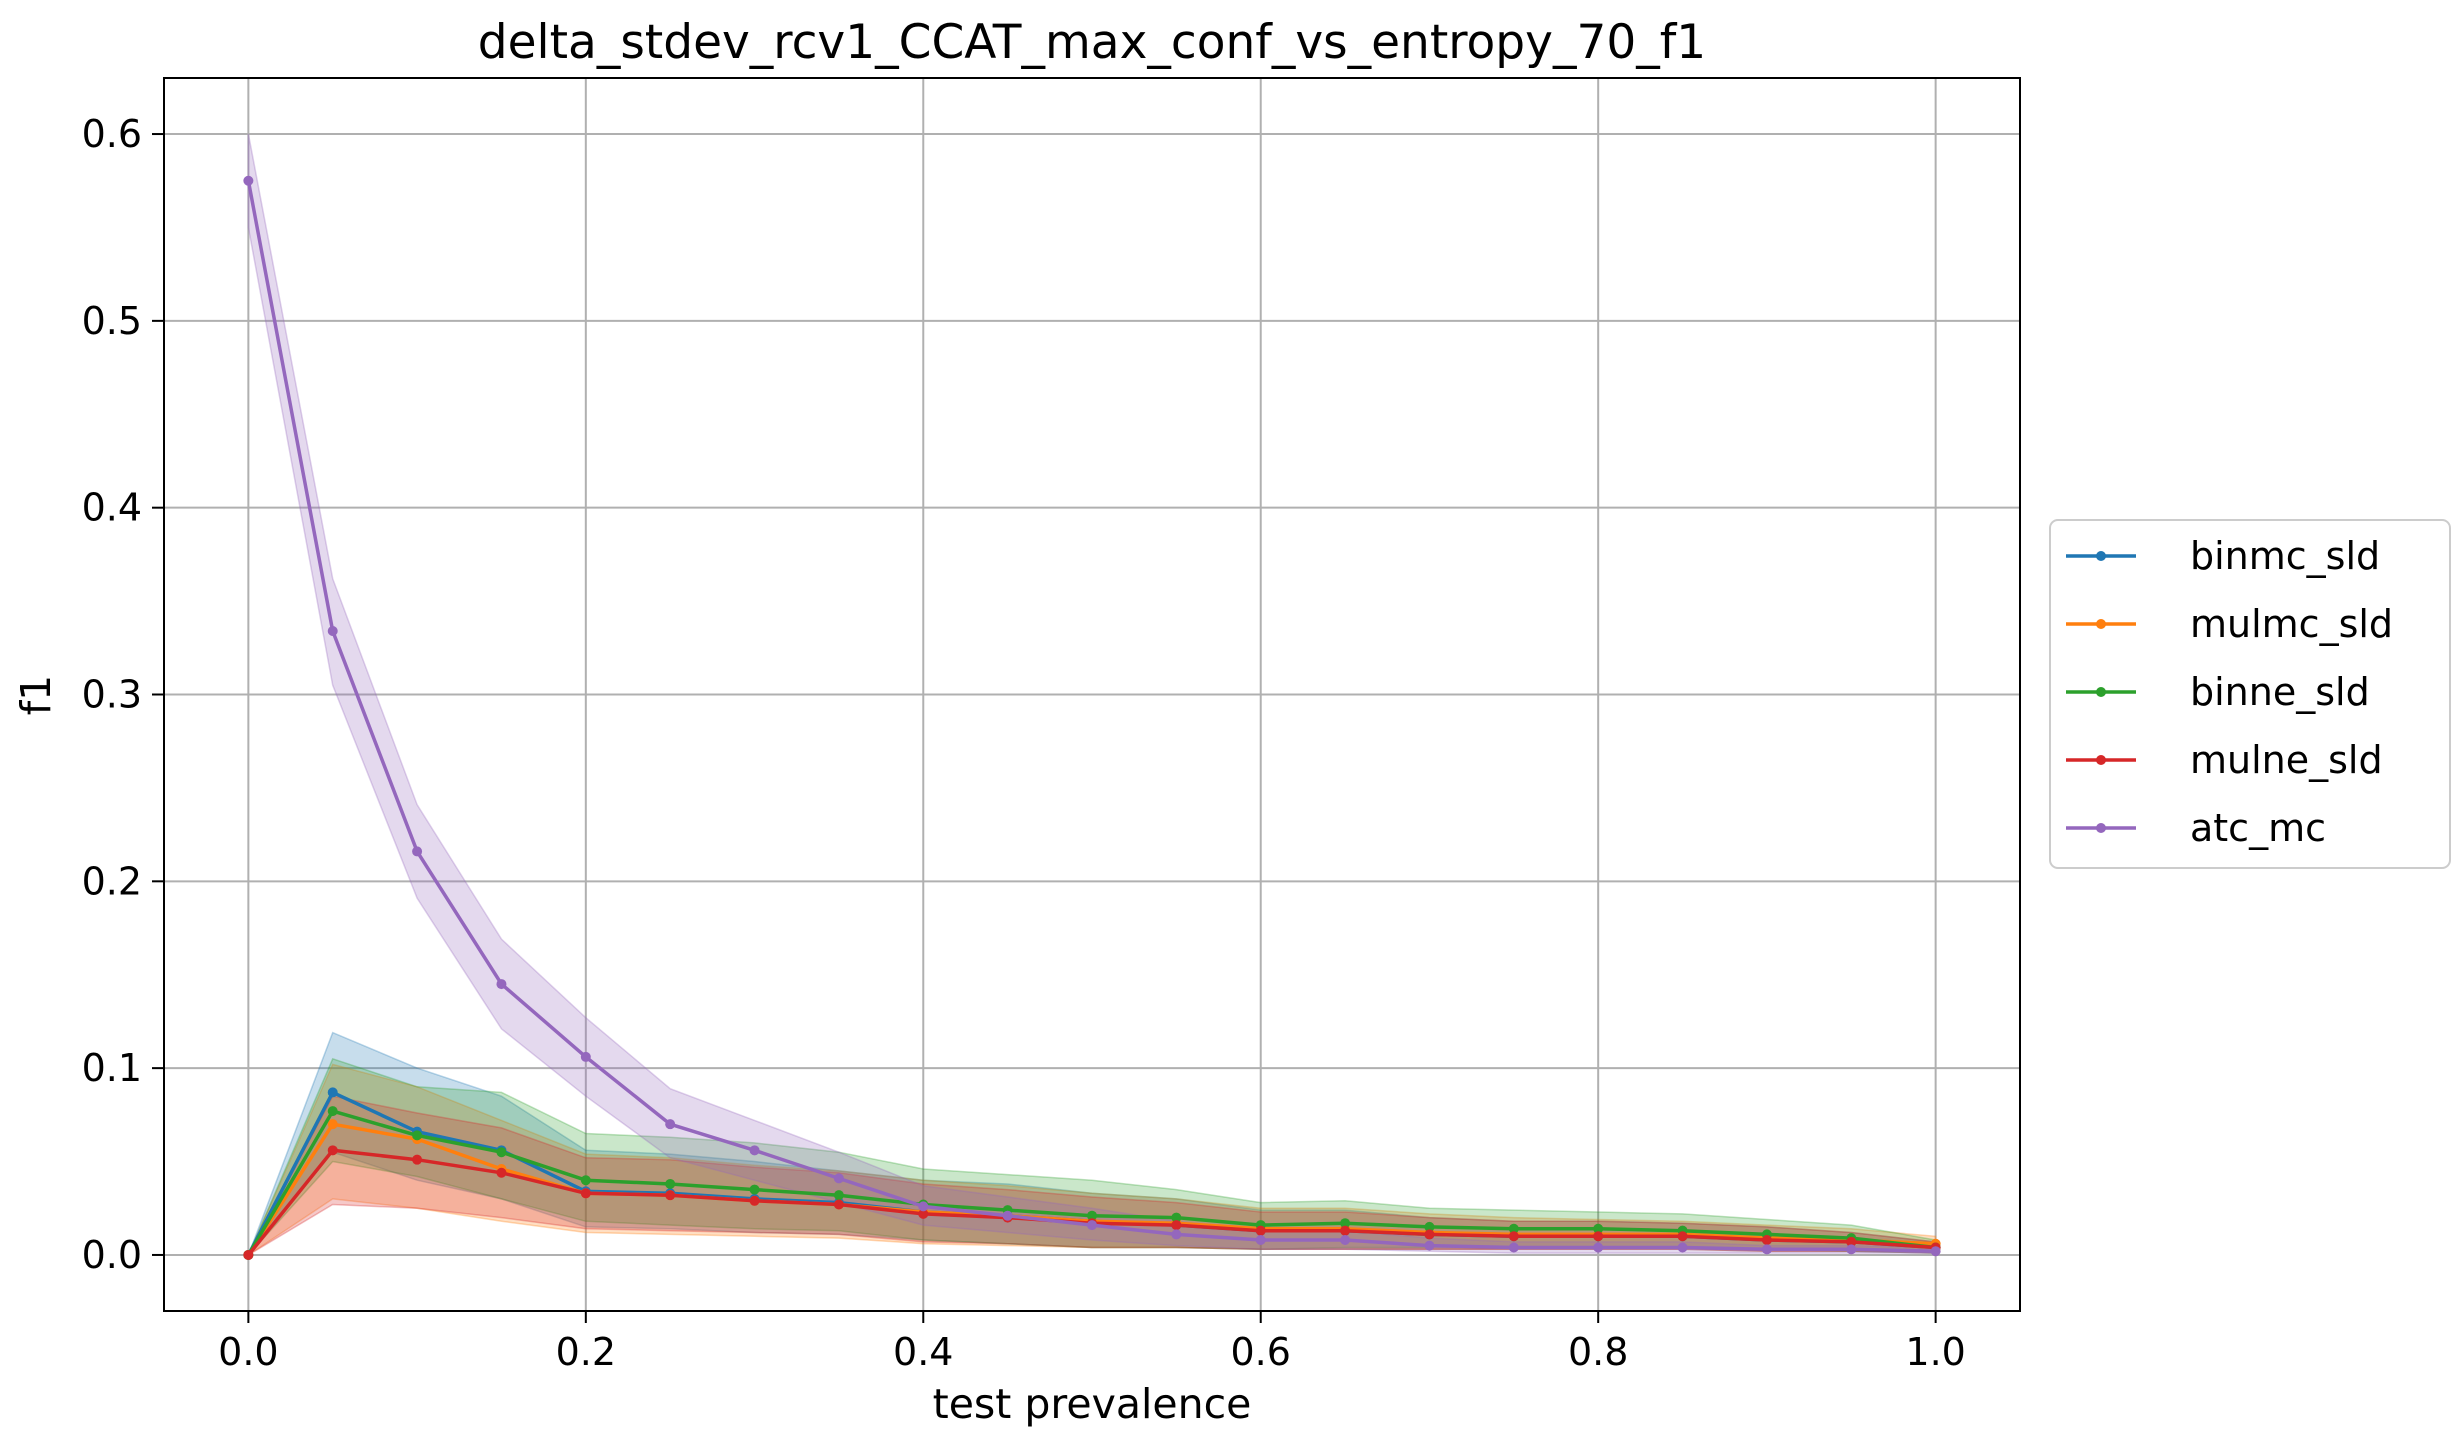 The image size is (2464, 1446). I want to click on y-axis-label: f1, so click(36, 695).